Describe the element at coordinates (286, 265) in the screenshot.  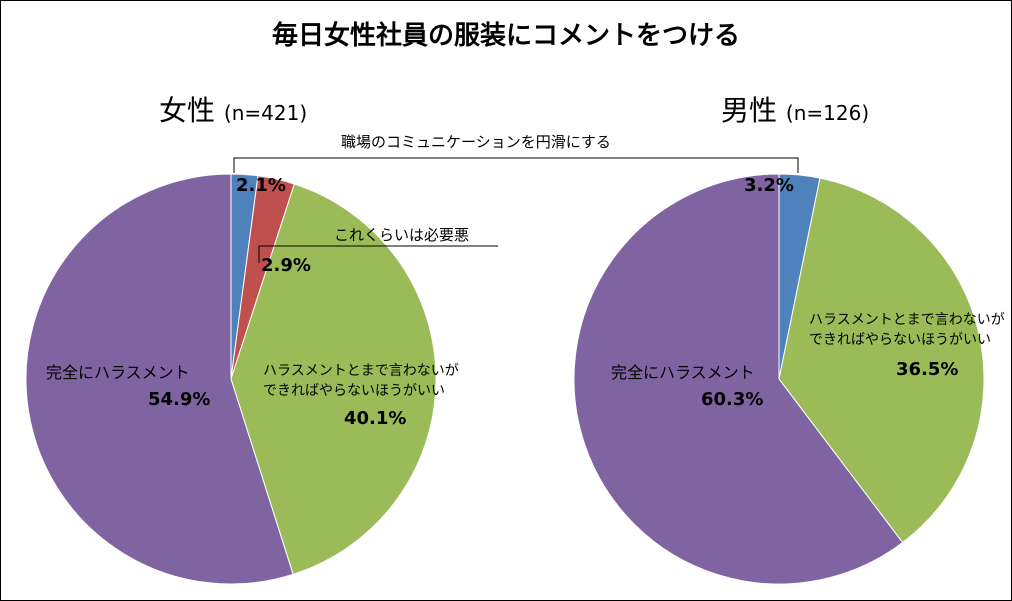
I see `pct-female-necessary: 2.9%` at that location.